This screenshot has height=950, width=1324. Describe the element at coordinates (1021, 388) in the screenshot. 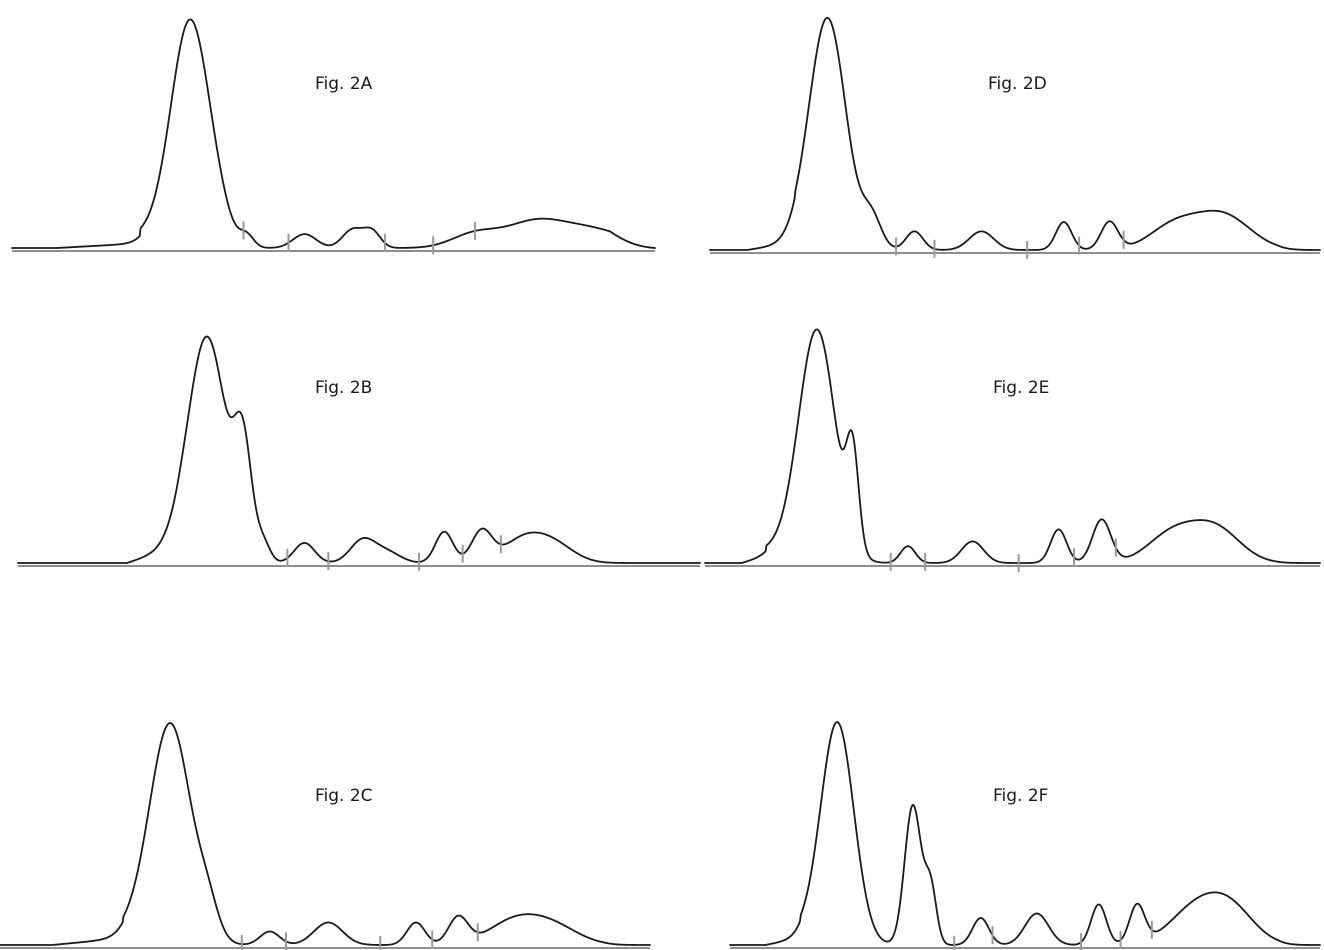

I see `panel-title-2e: Fig. 2E` at that location.